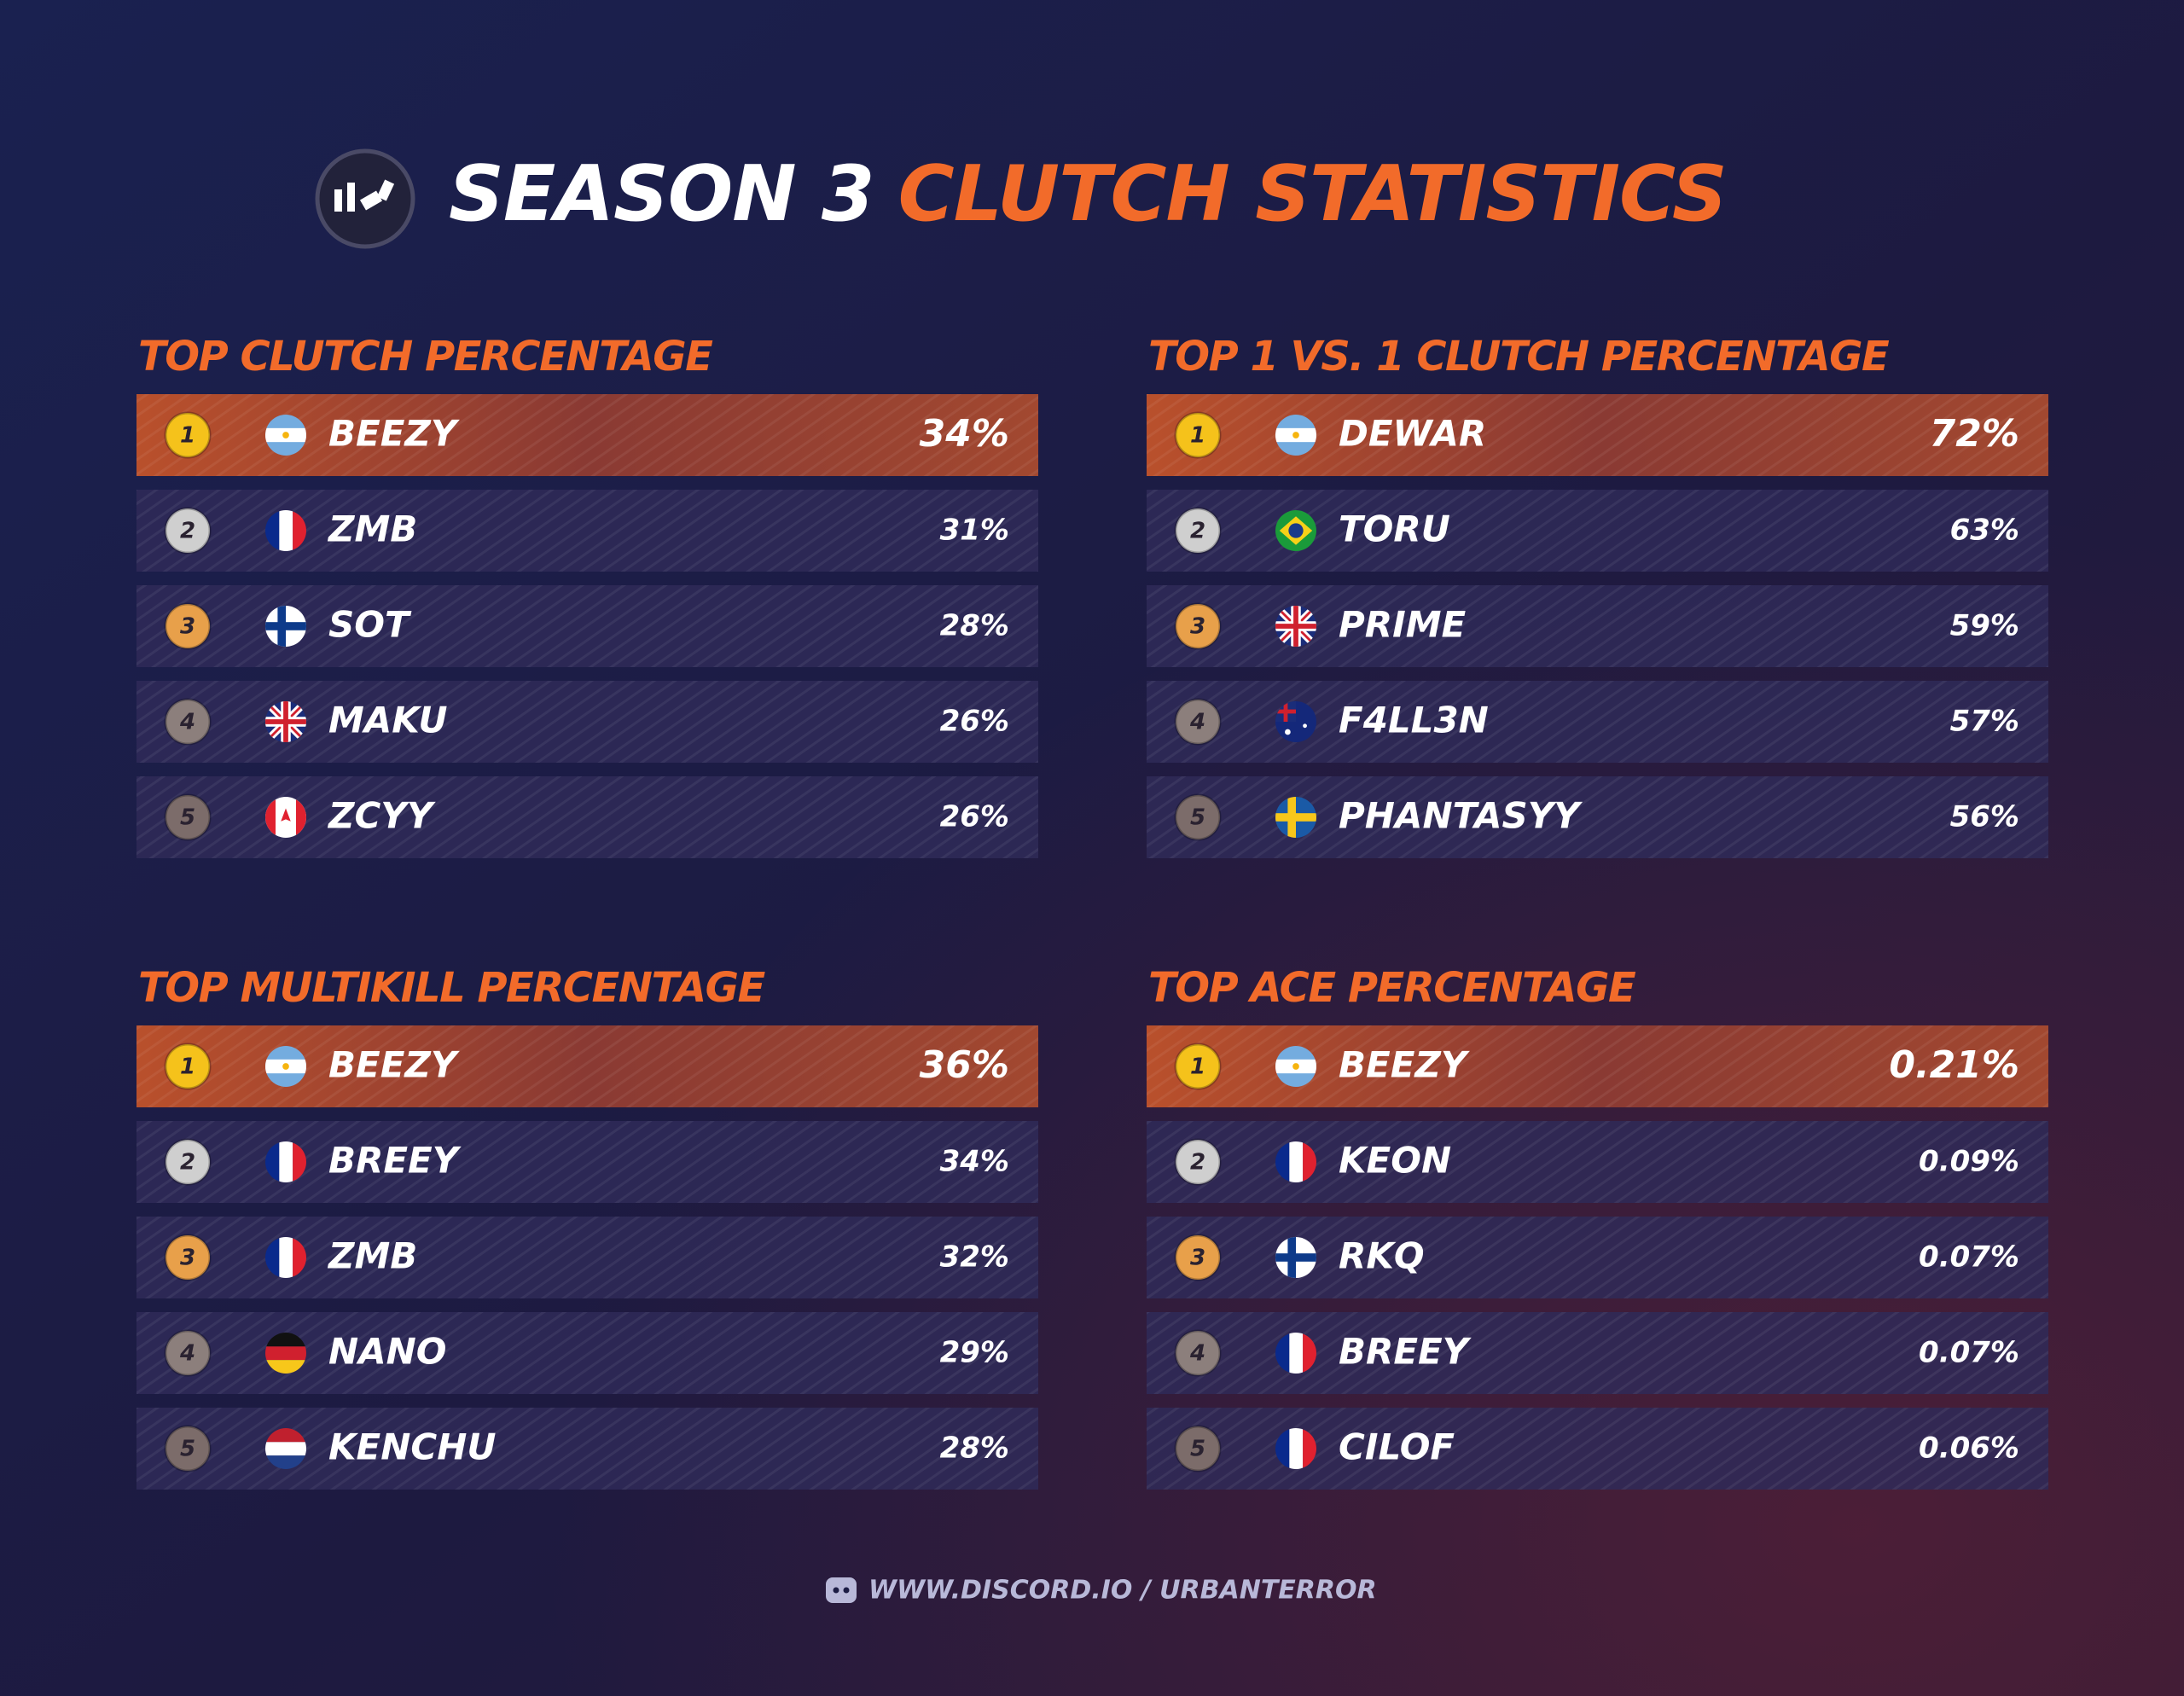 The image size is (2184, 1696). What do you see at coordinates (975, 626) in the screenshot?
I see `stat-value: 28%` at bounding box center [975, 626].